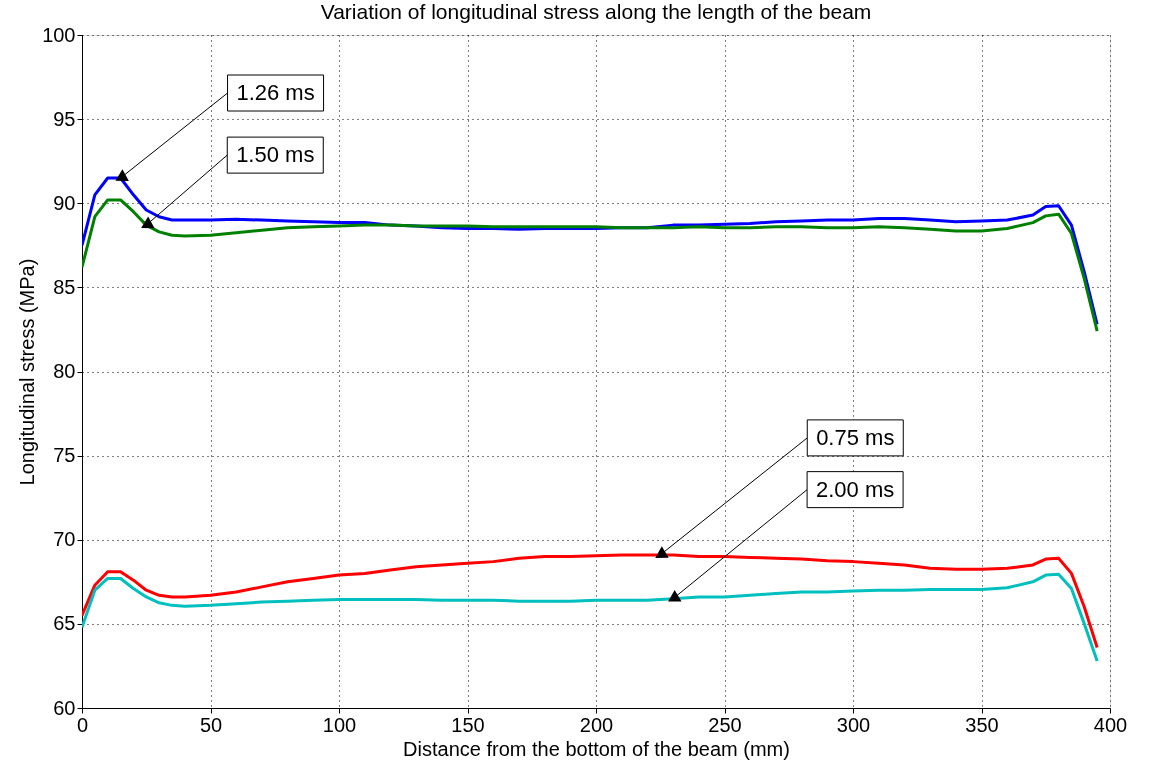 This screenshot has height=780, width=1152. What do you see at coordinates (64, 286) in the screenshot?
I see `y-tick-label: 85` at bounding box center [64, 286].